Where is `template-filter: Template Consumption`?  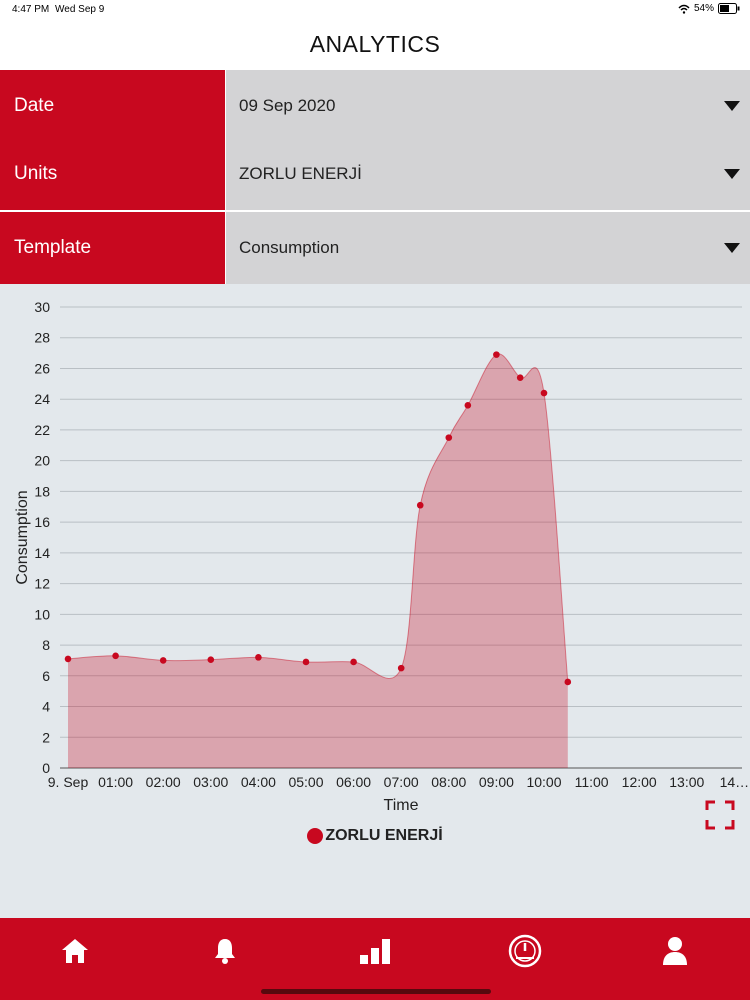
template-filter: Template Consumption is located at coordinates (375, 248).